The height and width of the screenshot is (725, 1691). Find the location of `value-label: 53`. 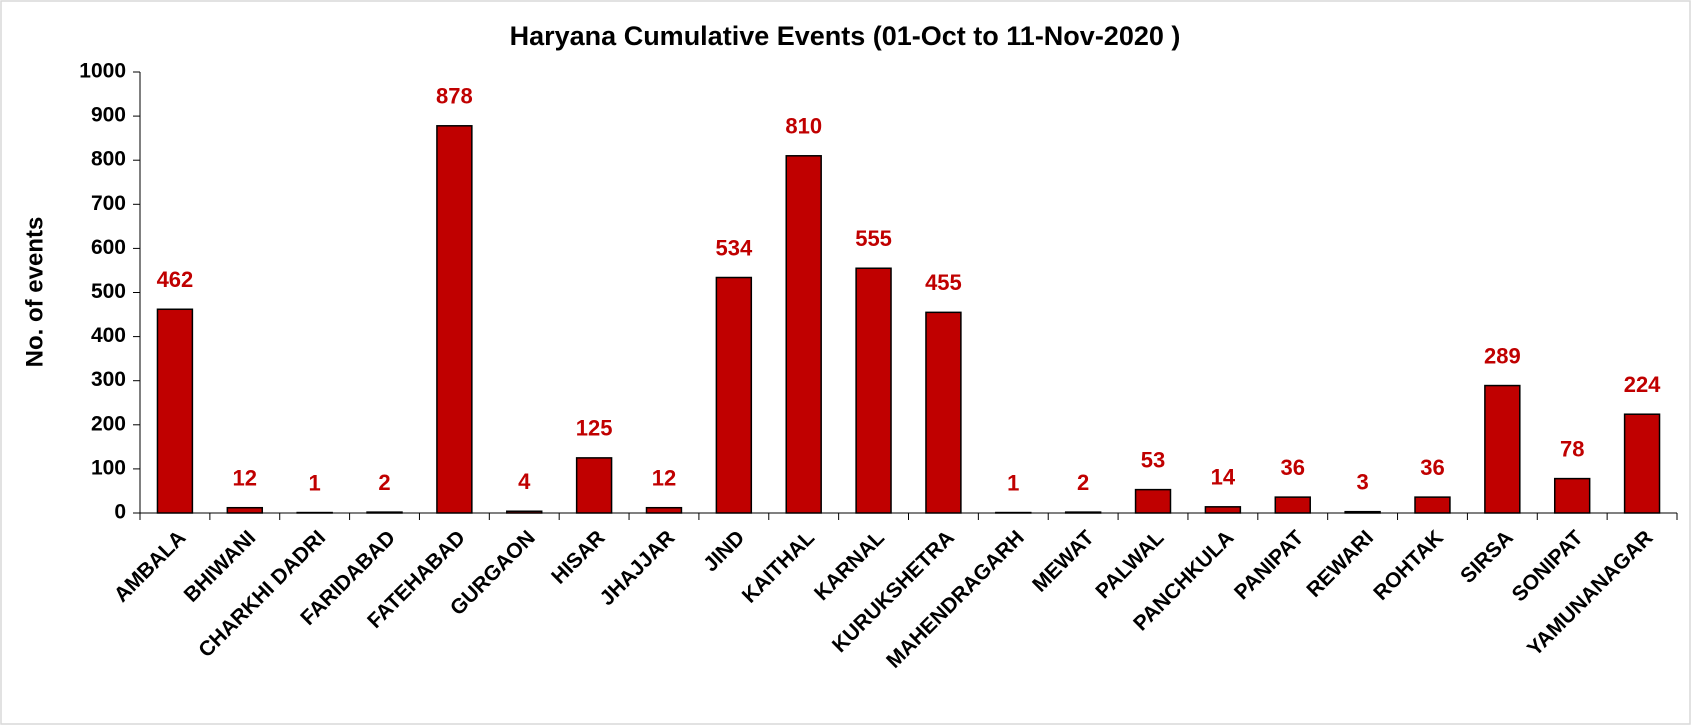

value-label: 53 is located at coordinates (1153, 459).